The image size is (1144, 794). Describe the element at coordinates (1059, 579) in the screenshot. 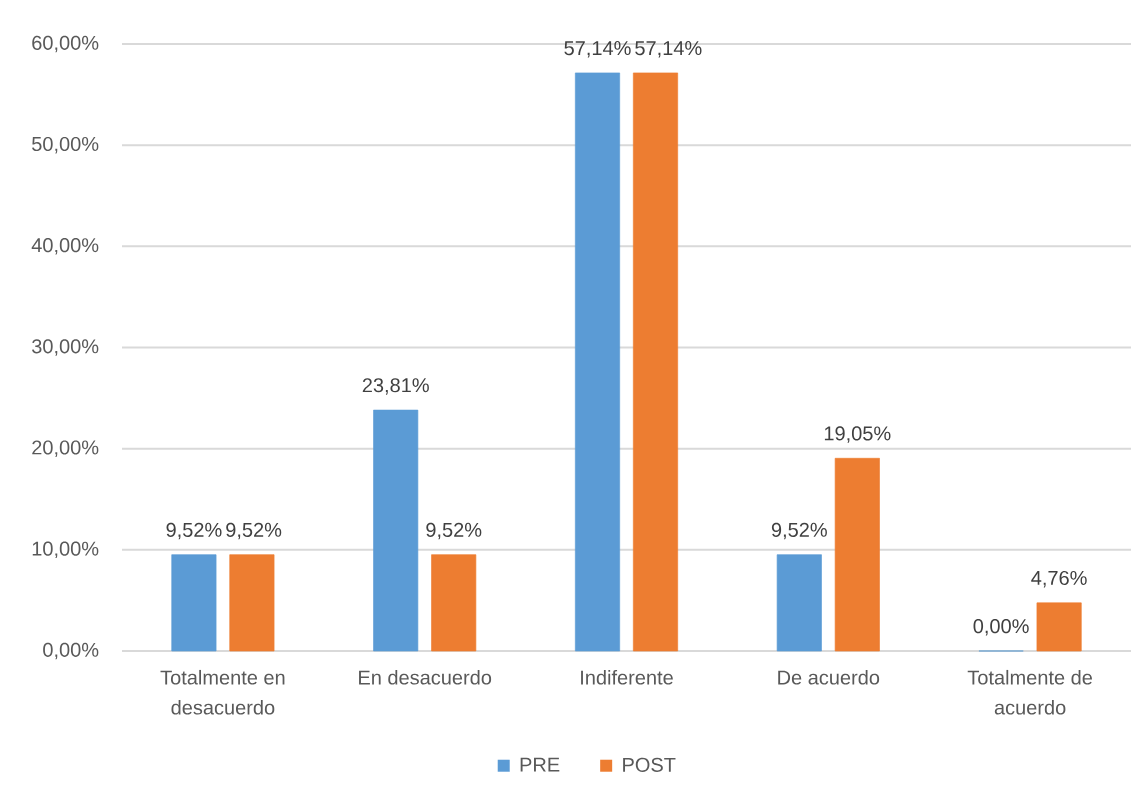

I see `data-label: 4,76%` at that location.